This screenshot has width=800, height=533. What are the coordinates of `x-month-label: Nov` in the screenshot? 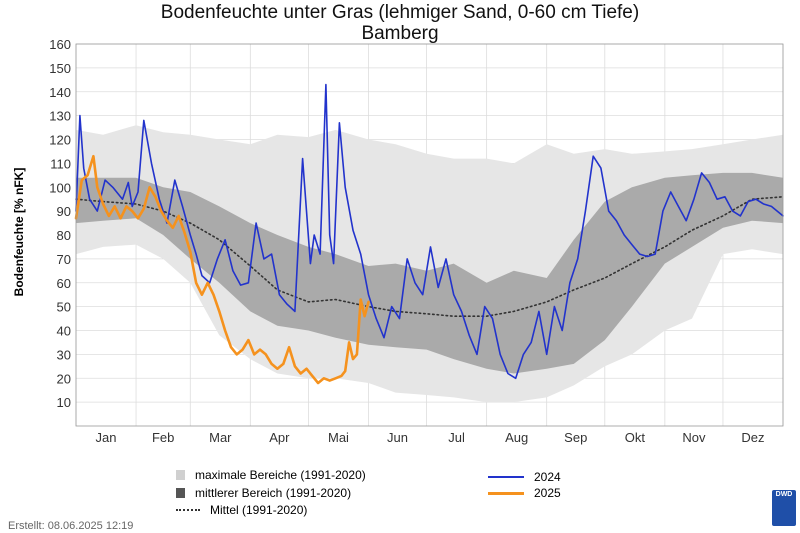 It's located at (694, 437).